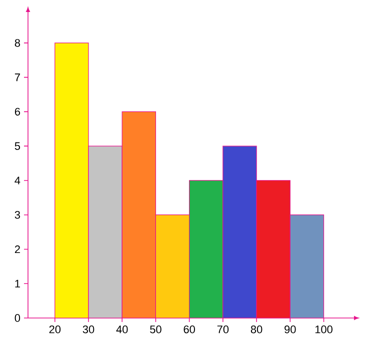 This screenshot has width=366, height=342. Describe the element at coordinates (17, 284) in the screenshot. I see `y-tick-label: 1` at that location.